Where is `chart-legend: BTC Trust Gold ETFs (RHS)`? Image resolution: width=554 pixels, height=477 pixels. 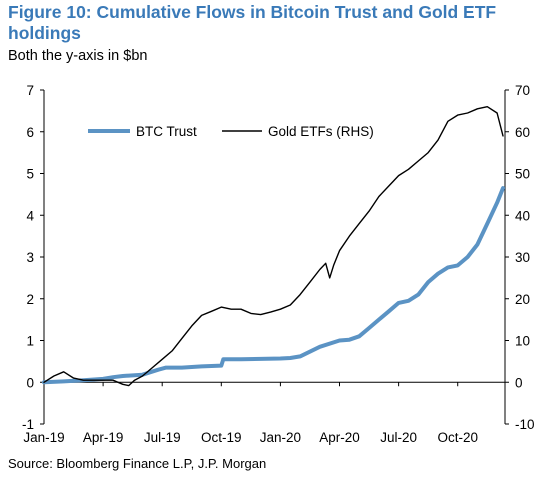
chart-legend: BTC Trust Gold ETFs (RHS) is located at coordinates (231, 131).